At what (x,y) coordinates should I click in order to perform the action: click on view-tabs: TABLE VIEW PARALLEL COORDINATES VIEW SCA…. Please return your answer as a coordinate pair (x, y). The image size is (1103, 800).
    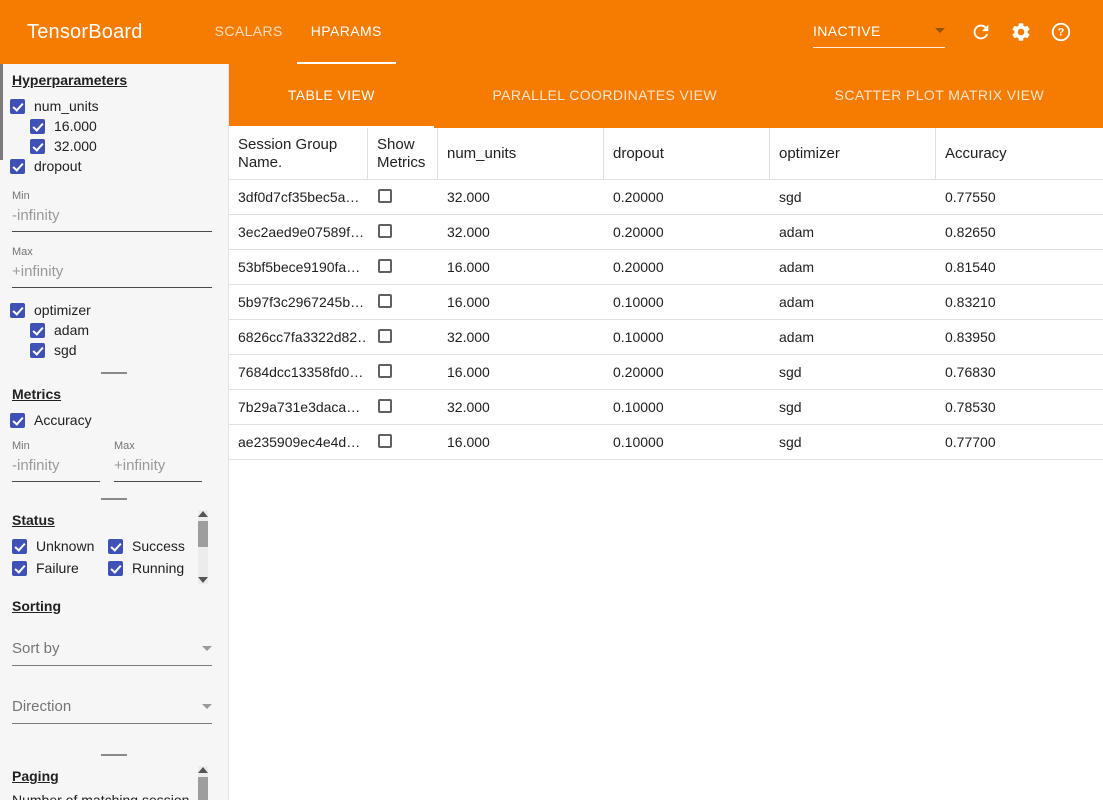
    Looking at the image, I should click on (666, 96).